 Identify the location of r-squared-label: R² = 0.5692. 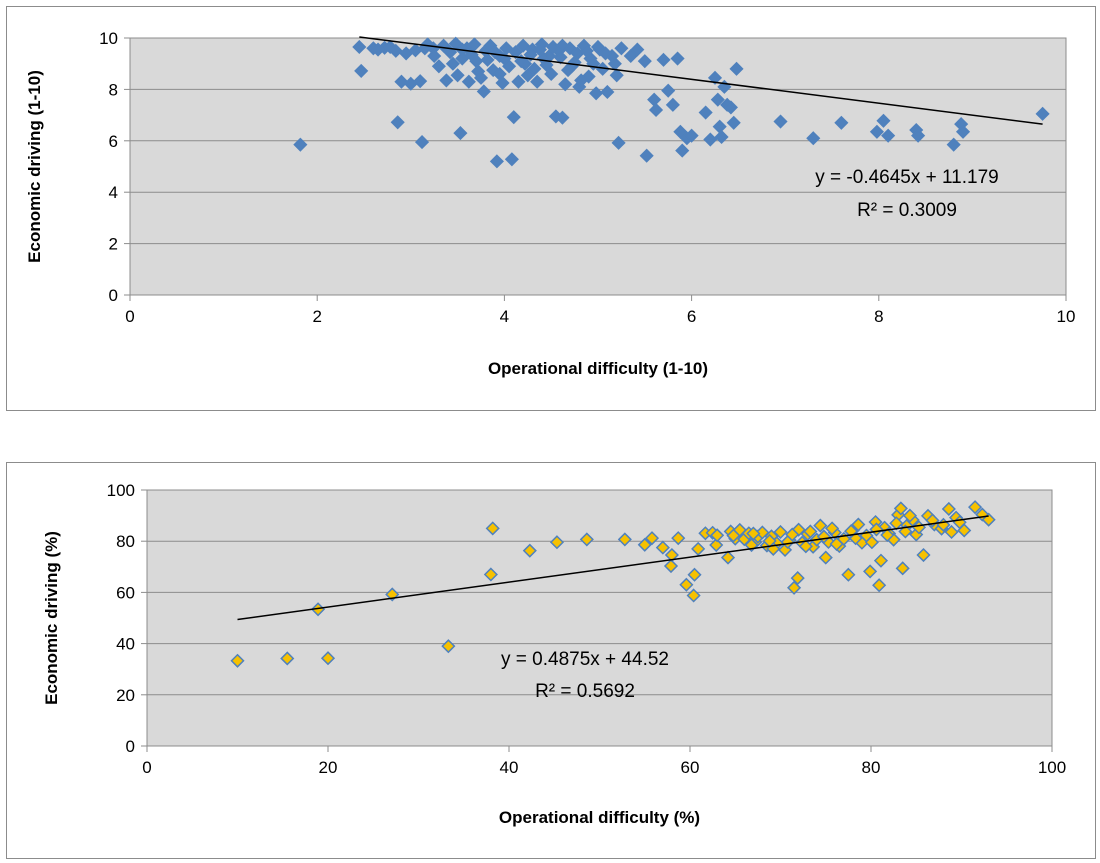
(585, 691).